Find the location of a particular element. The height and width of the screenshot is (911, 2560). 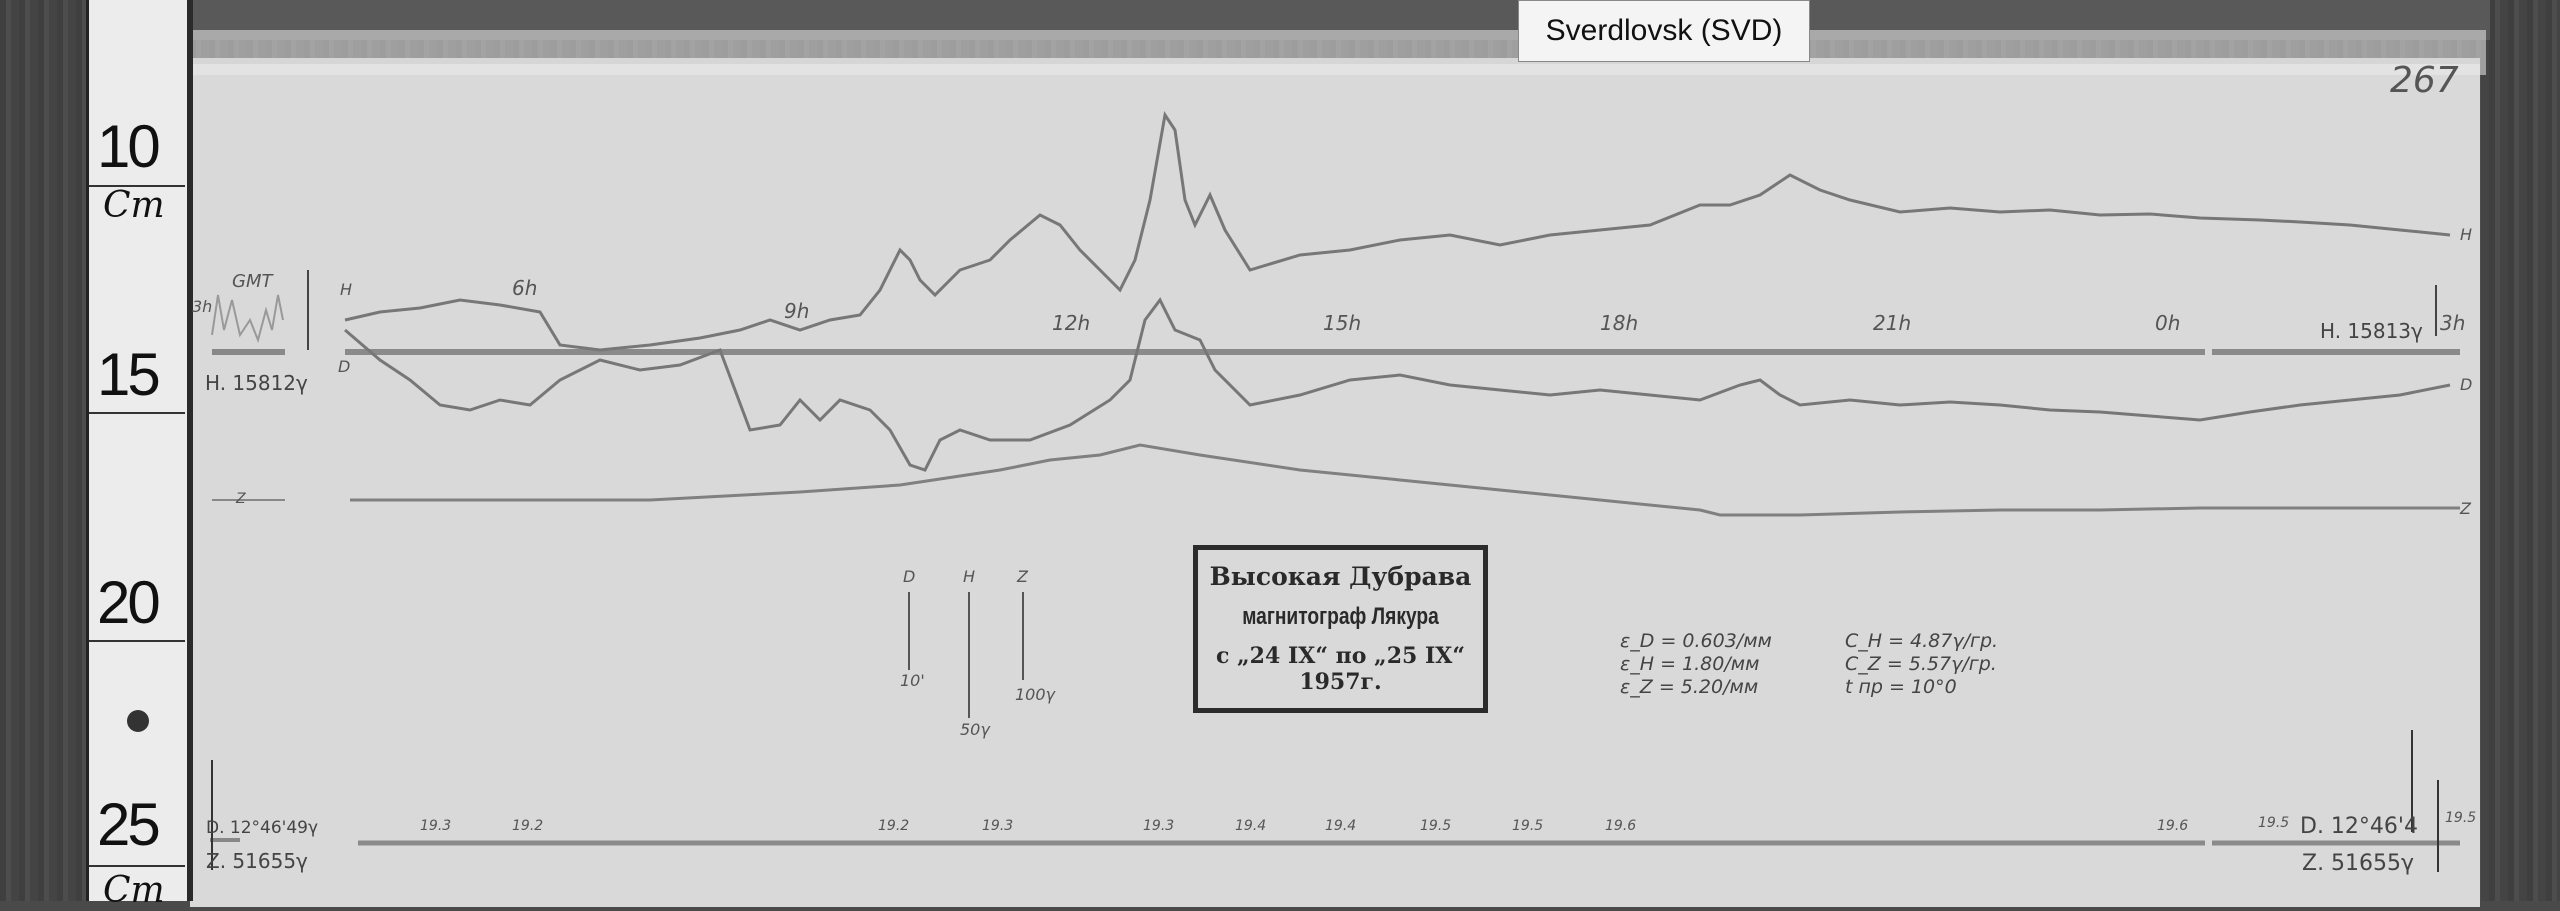

time-label: 9h is located at coordinates (796, 311).